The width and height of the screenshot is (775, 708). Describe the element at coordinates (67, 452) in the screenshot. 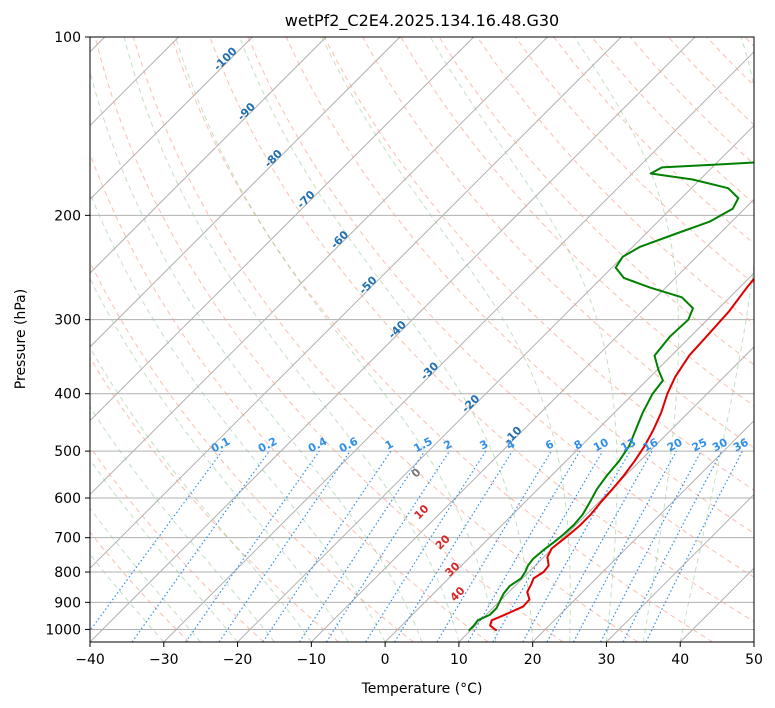

I see `y-tick-label: 500` at that location.